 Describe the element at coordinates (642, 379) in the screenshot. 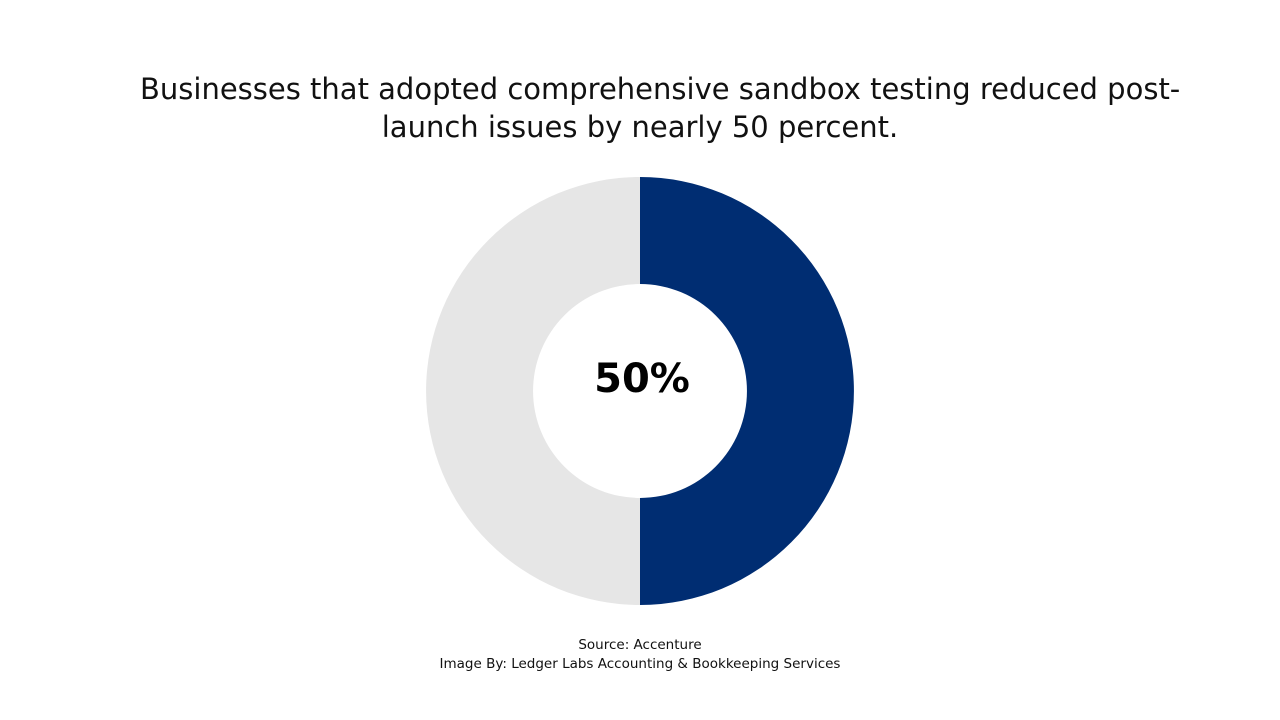

I see `center-percentage-label: 50%` at that location.